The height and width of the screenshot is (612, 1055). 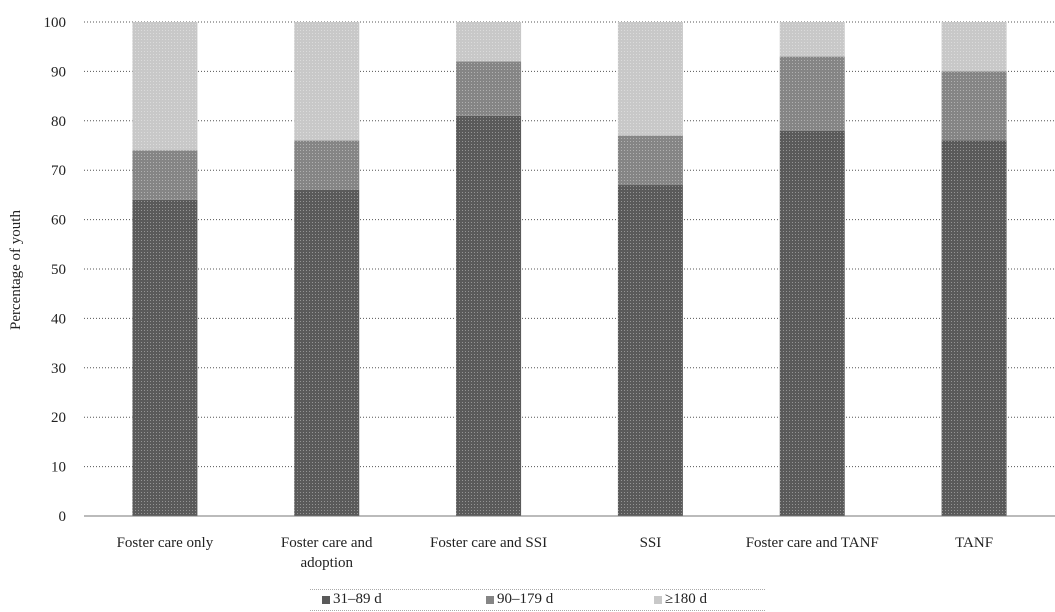 I want to click on y-axis-ticks: 0 10 20 30 40 50 60 70 80 90 100, so click(x=55, y=270).